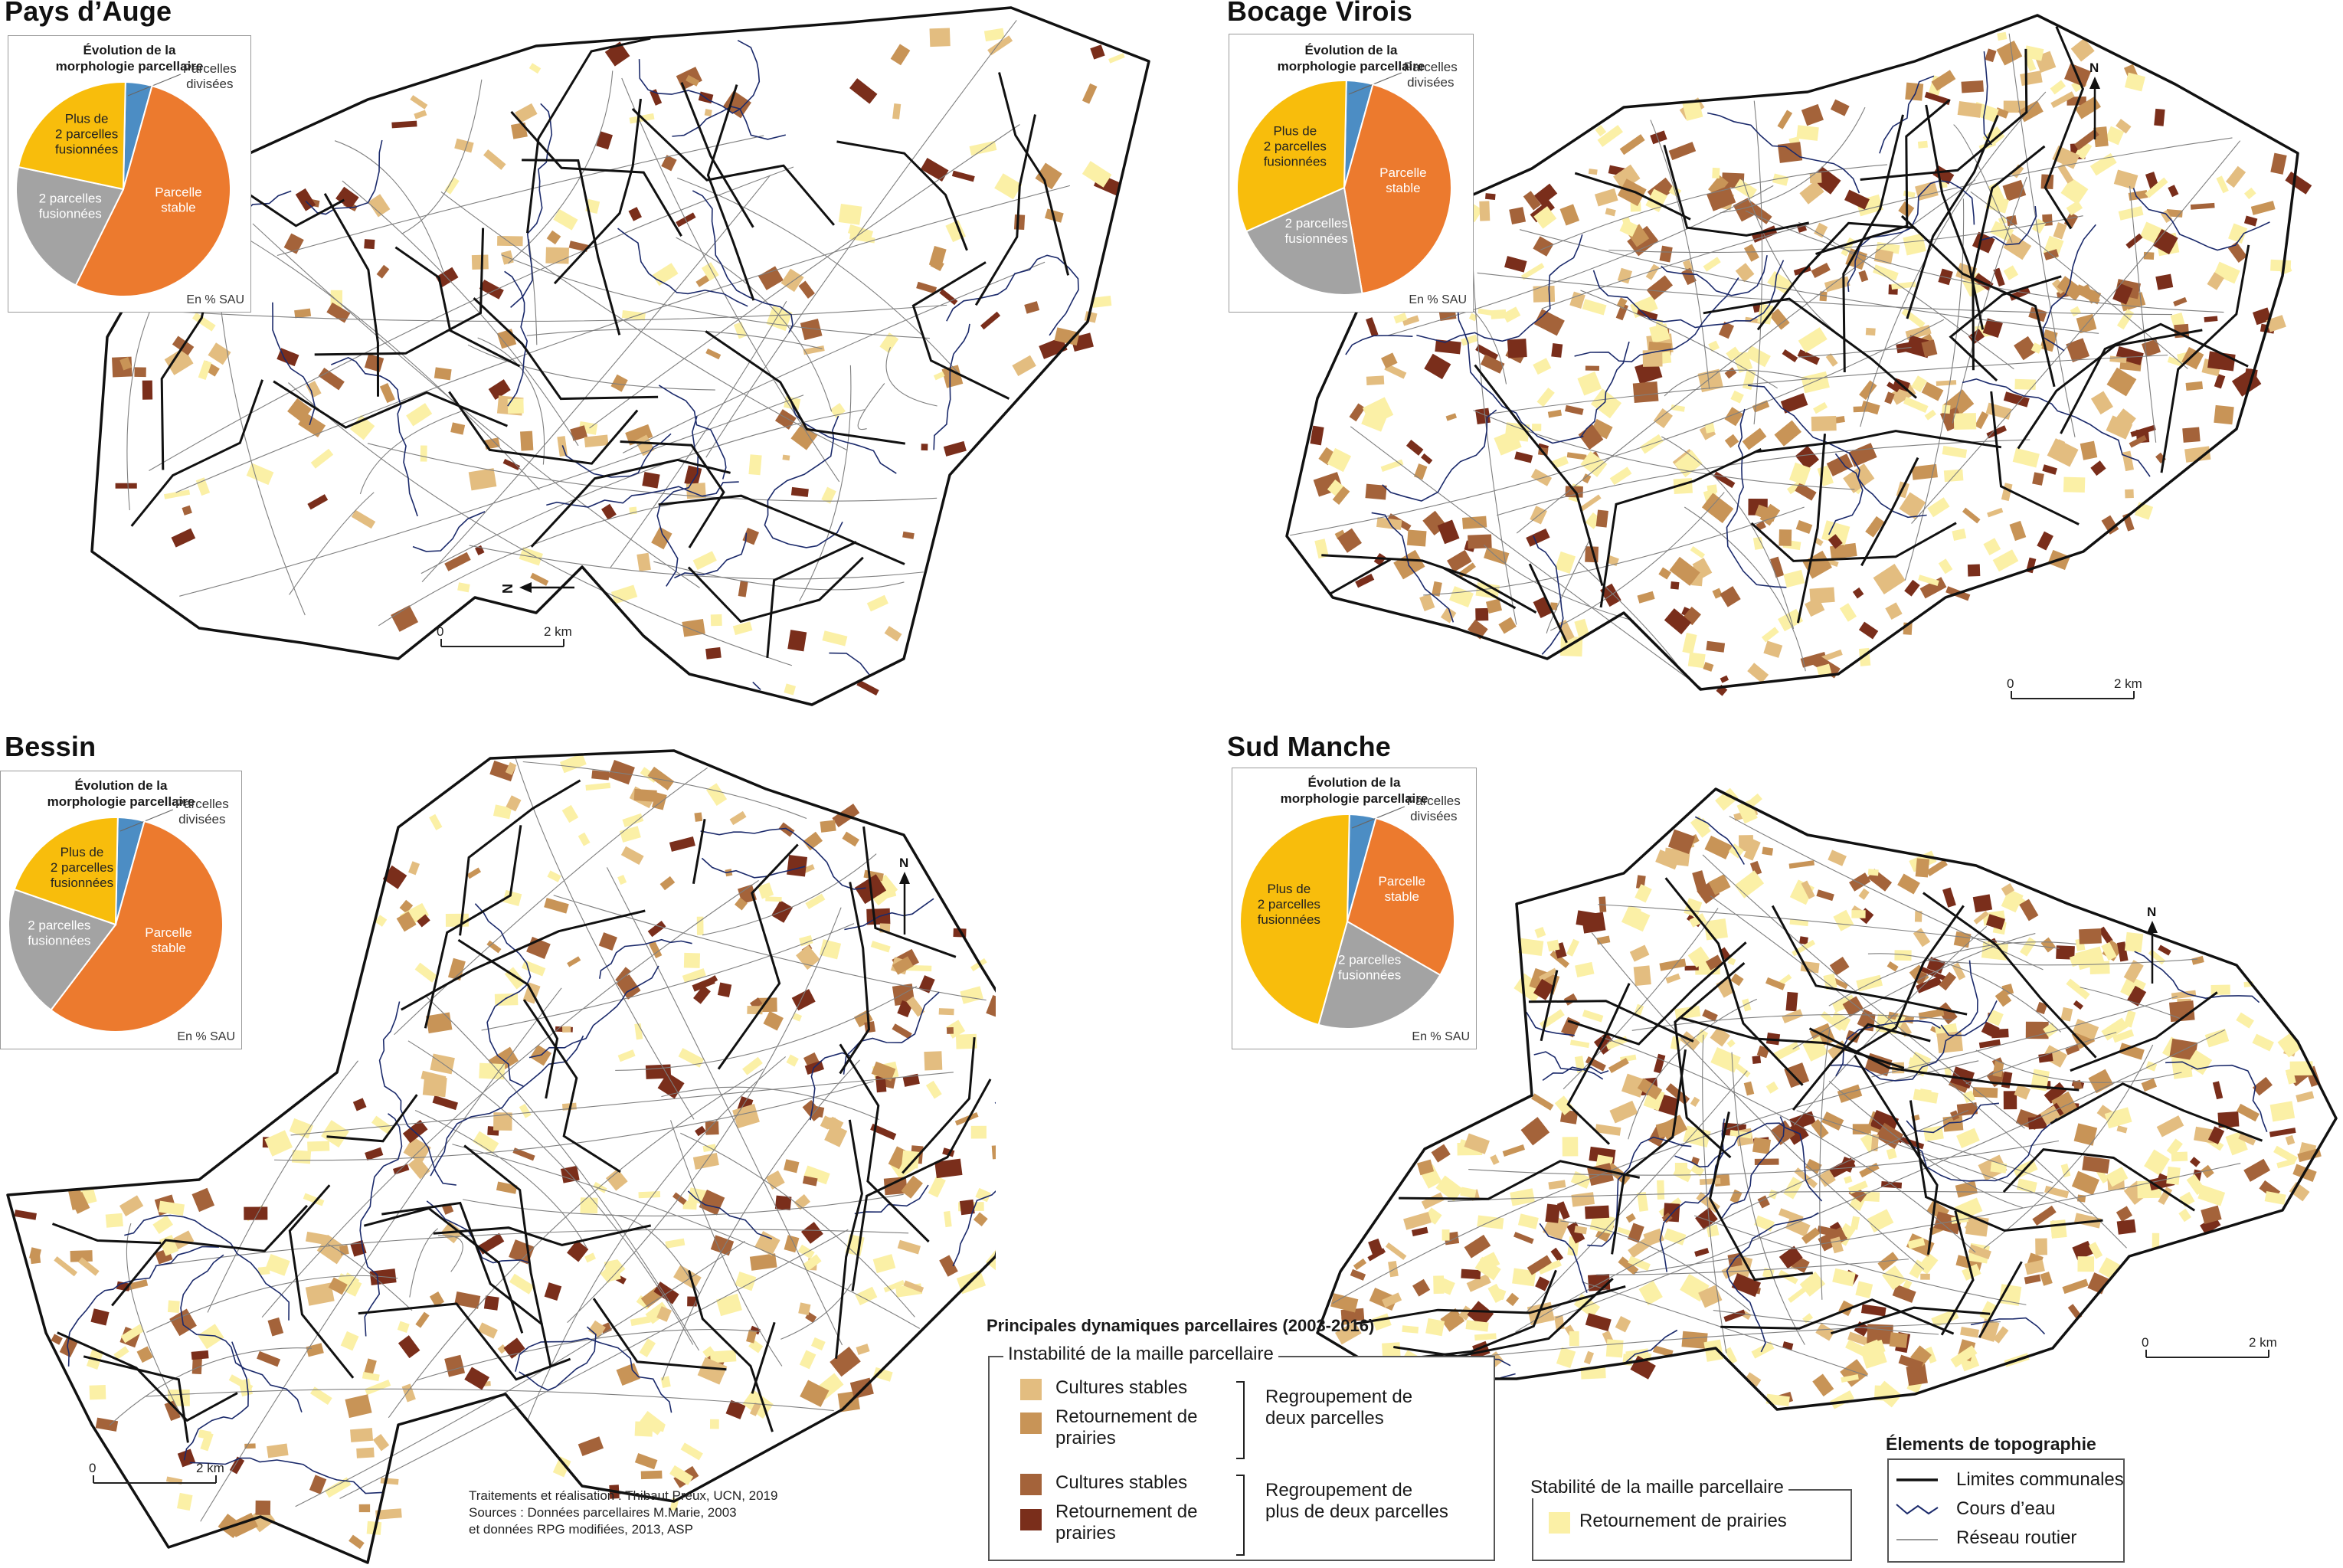 The height and width of the screenshot is (1568, 2343). What do you see at coordinates (2263, 1342) in the screenshot?
I see `scale-end: 2 km` at bounding box center [2263, 1342].